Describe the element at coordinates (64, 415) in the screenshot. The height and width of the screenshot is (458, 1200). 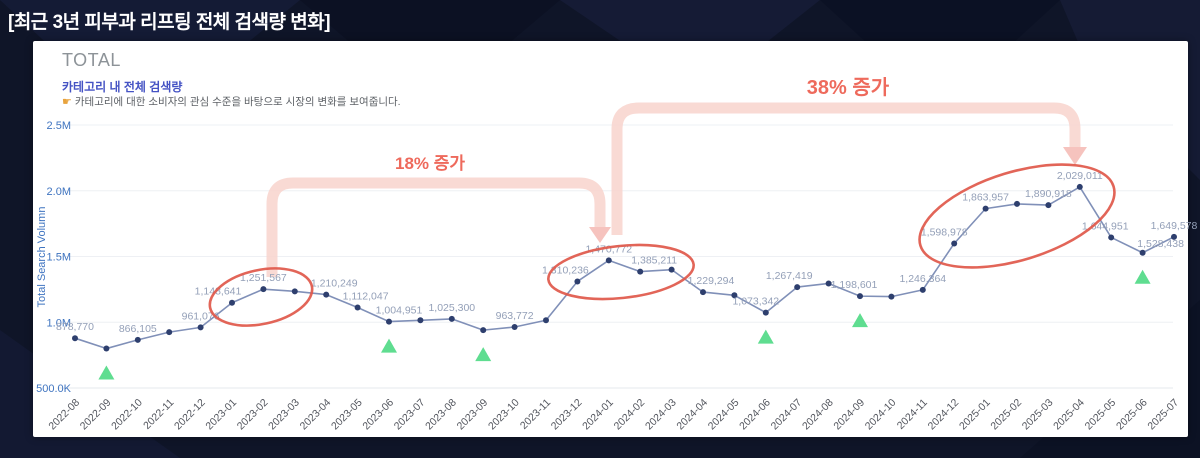
I see `x-tick-label: 2022-08` at that location.